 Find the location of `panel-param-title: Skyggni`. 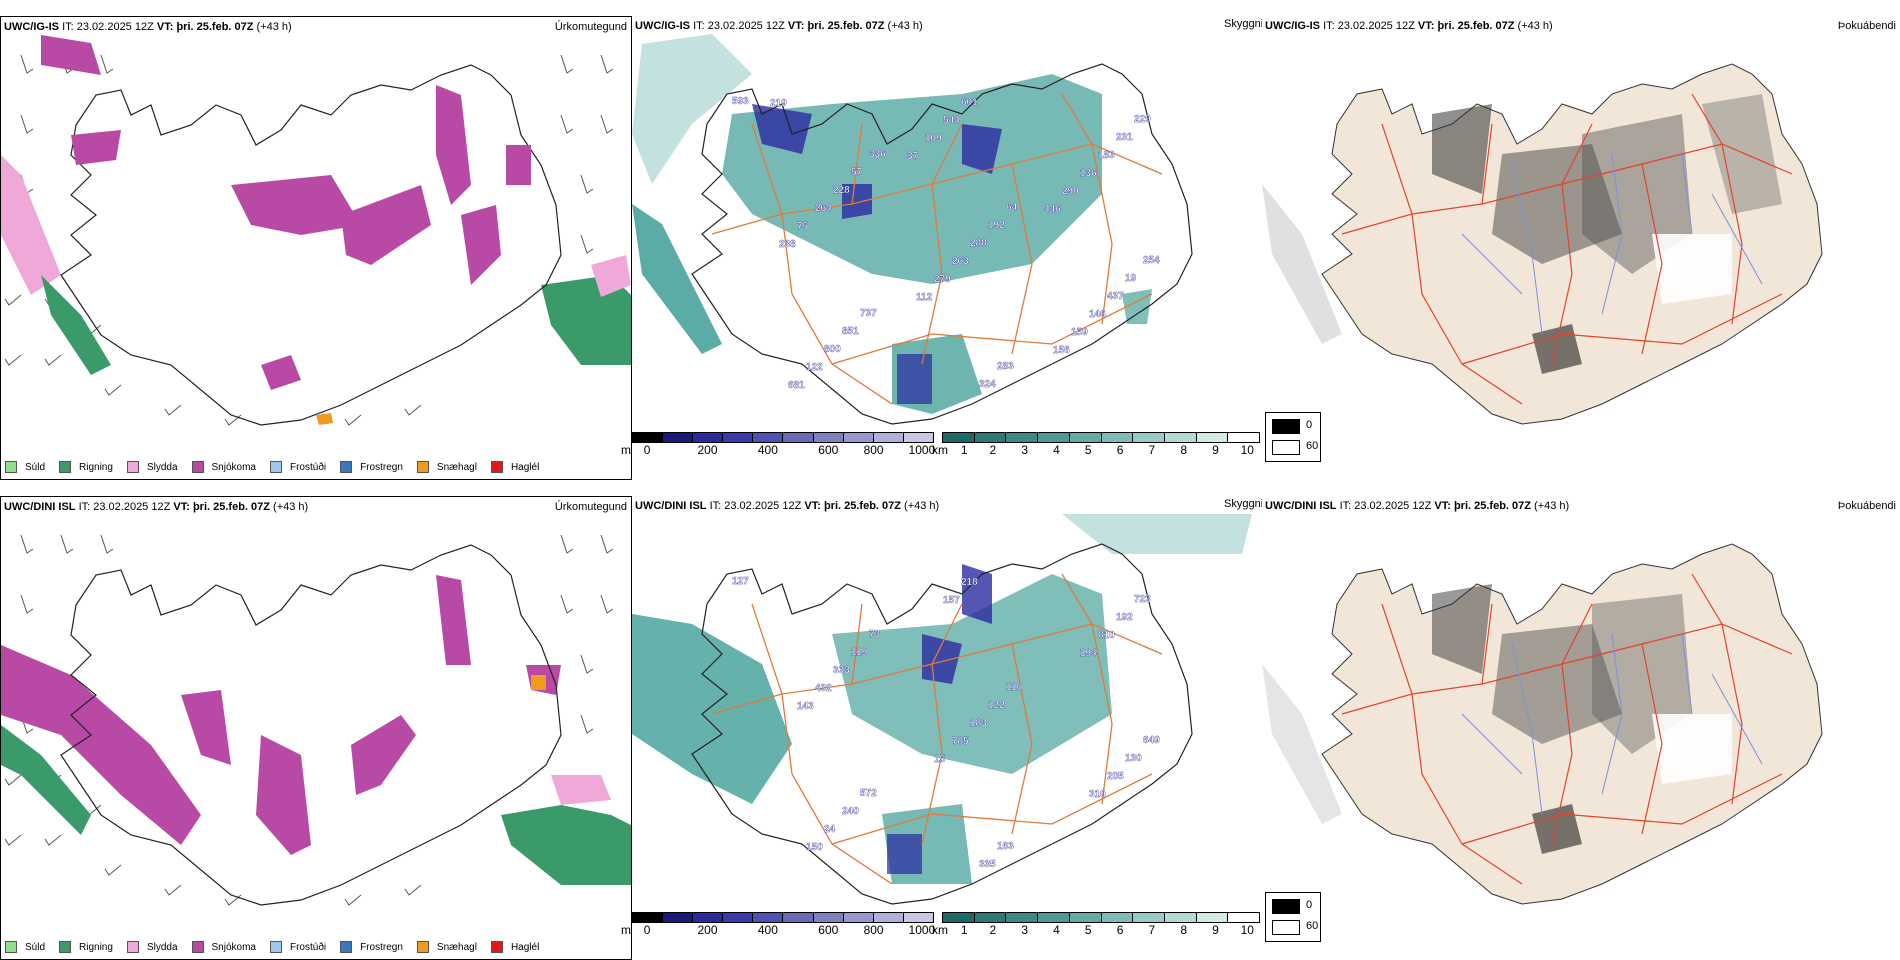

panel-param-title: Skyggni is located at coordinates (1244, 24).